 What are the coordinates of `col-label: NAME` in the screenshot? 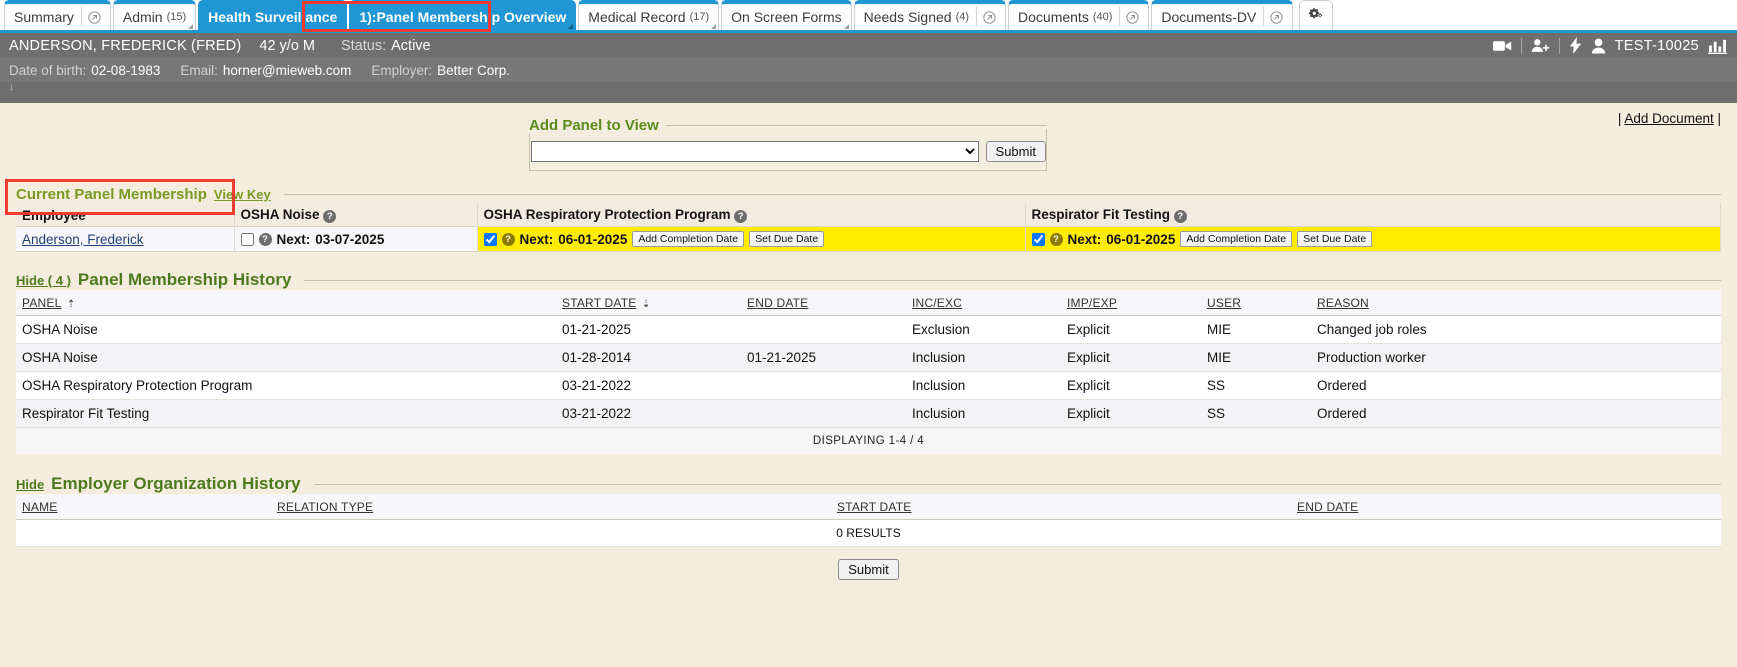 It's located at (40, 507).